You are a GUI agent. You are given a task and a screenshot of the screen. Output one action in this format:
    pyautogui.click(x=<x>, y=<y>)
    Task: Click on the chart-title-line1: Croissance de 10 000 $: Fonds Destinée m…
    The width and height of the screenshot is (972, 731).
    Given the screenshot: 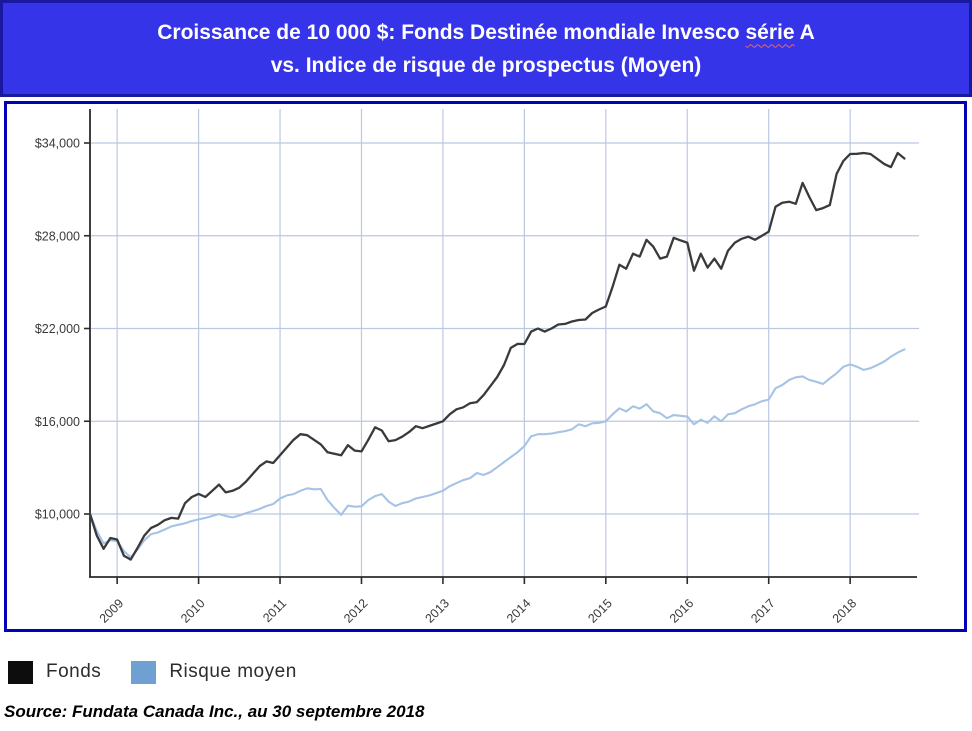 What is the action you would take?
    pyautogui.click(x=486, y=32)
    